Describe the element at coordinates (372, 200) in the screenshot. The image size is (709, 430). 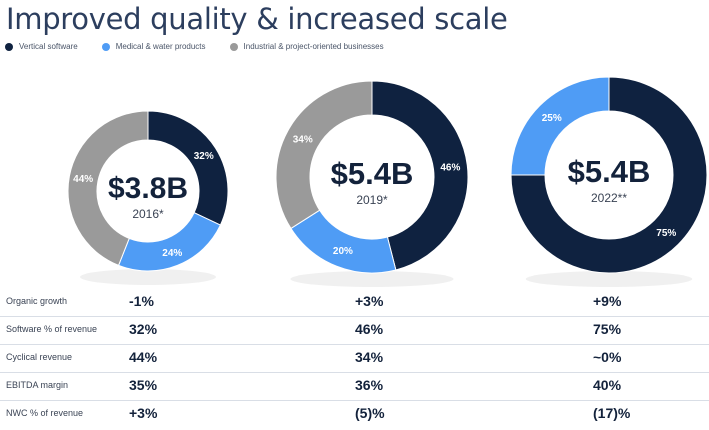
I see `donut-center-label: 2019*` at that location.